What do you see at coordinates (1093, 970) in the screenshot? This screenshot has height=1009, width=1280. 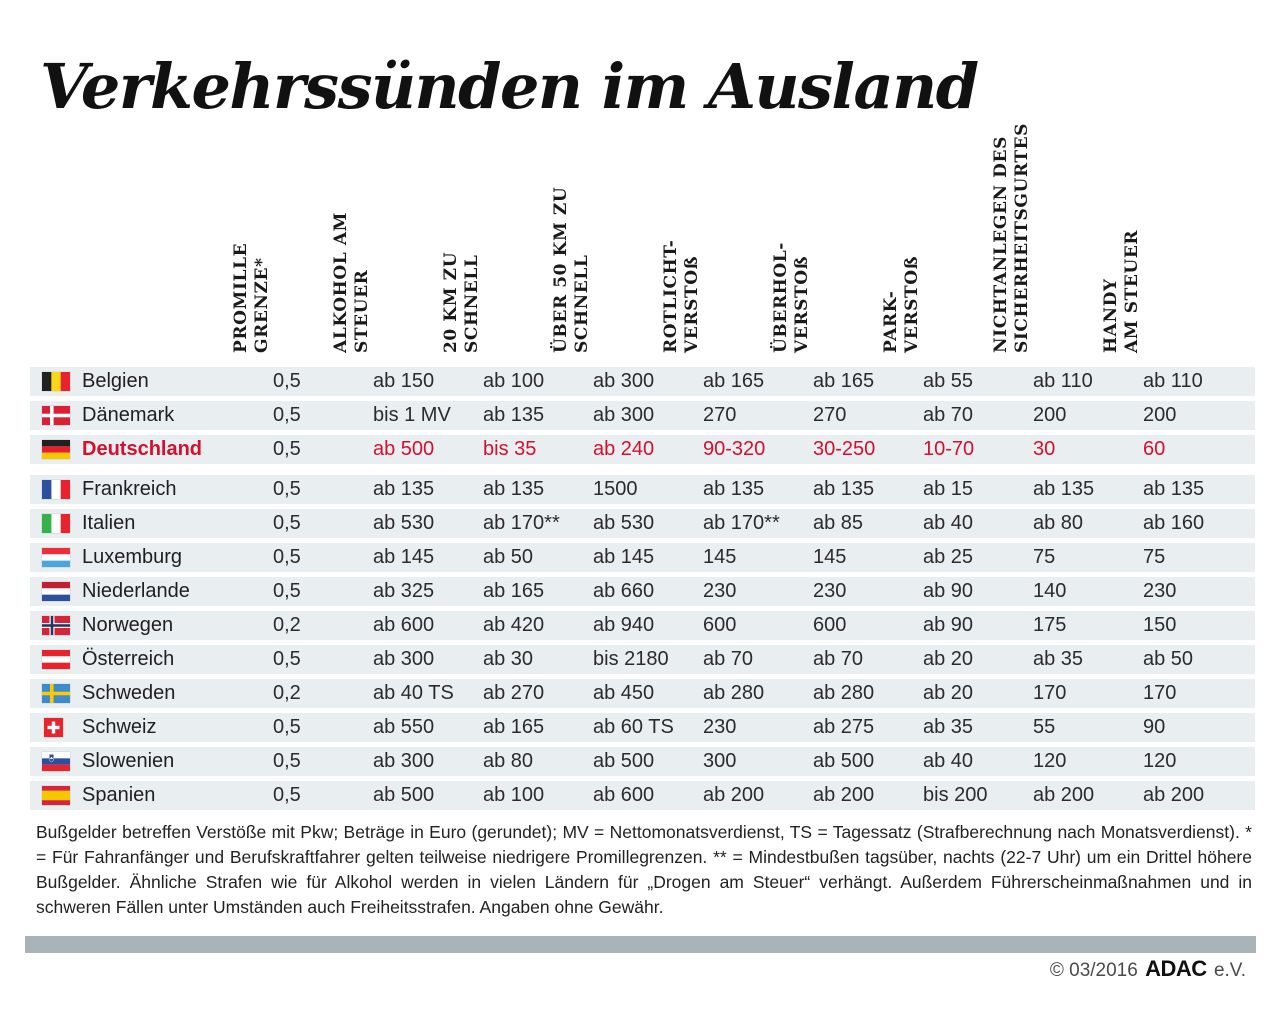 I see `copyright-prefix: © 03/2016` at bounding box center [1093, 970].